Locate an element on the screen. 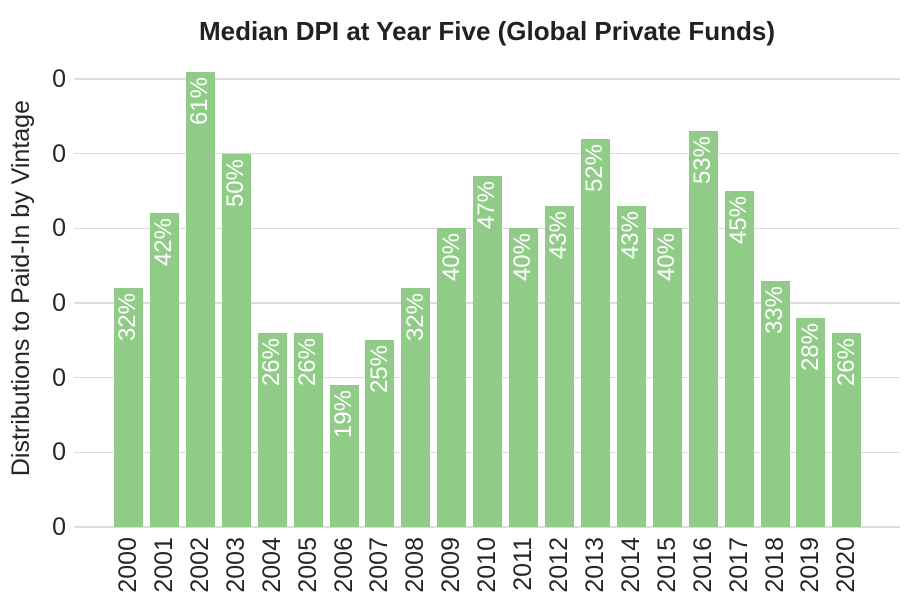 This screenshot has width=923, height=615. x-tick-label: 2012 is located at coordinates (560, 565).